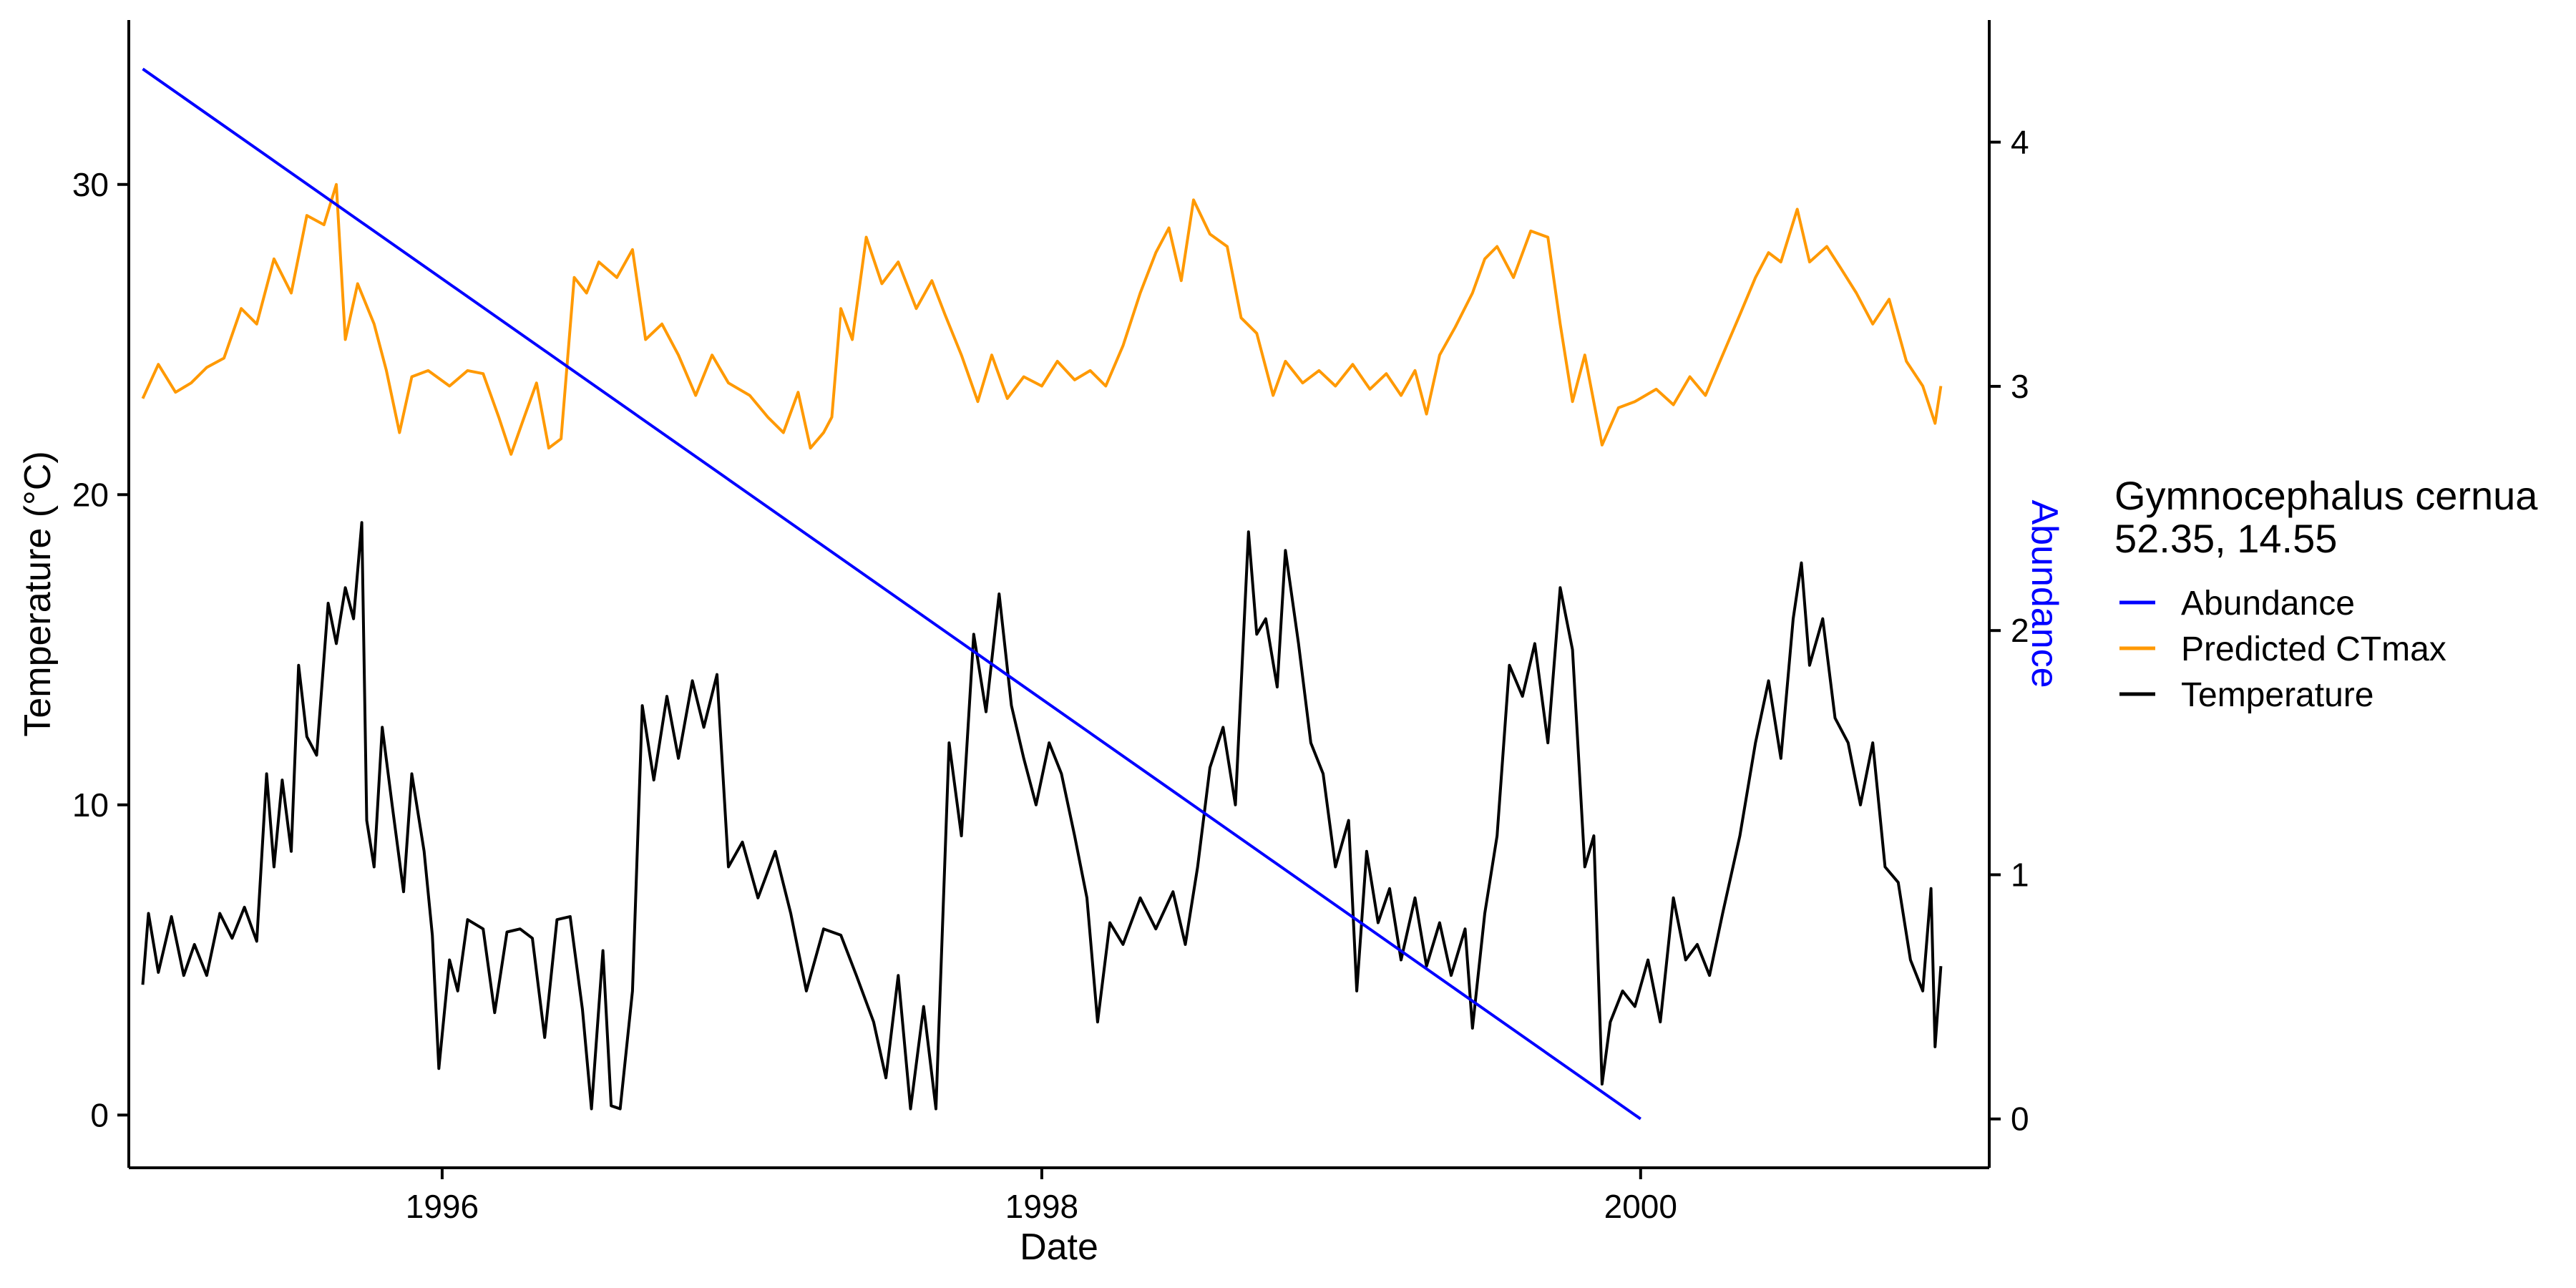  Describe the element at coordinates (90, 184) in the screenshot. I see `left-tick-label: 30` at that location.